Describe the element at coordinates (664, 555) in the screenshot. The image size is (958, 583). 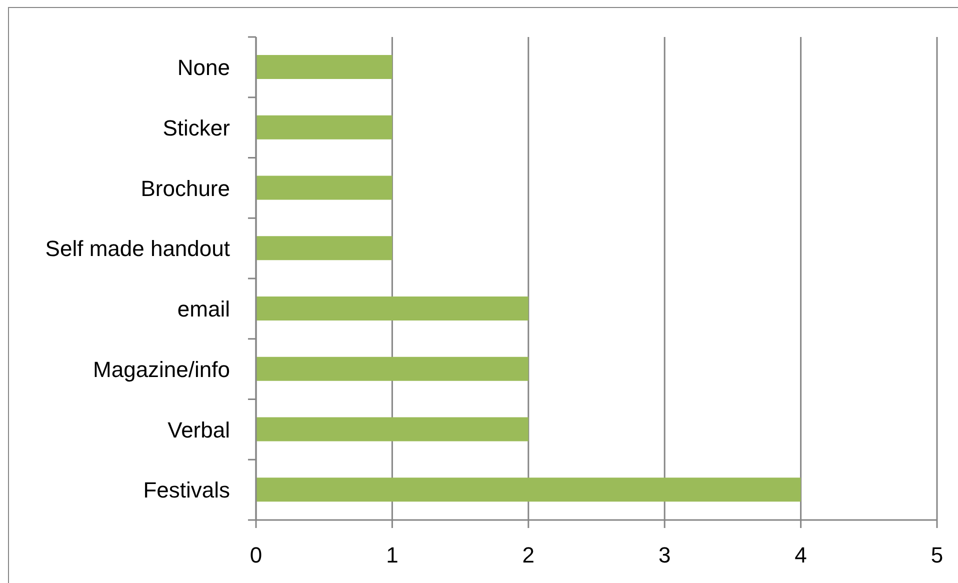
I see `x-tick-label: 3` at that location.